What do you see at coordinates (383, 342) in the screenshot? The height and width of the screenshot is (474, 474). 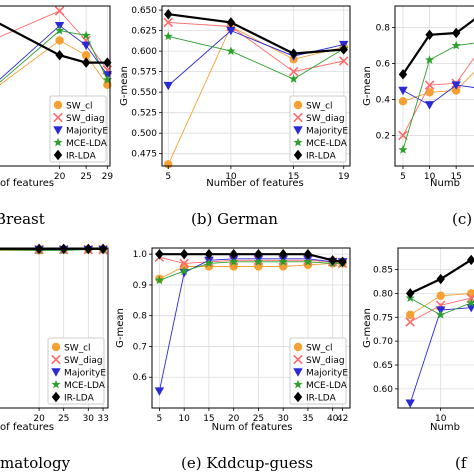 I see `y-tick-label: 0.70` at bounding box center [383, 342].